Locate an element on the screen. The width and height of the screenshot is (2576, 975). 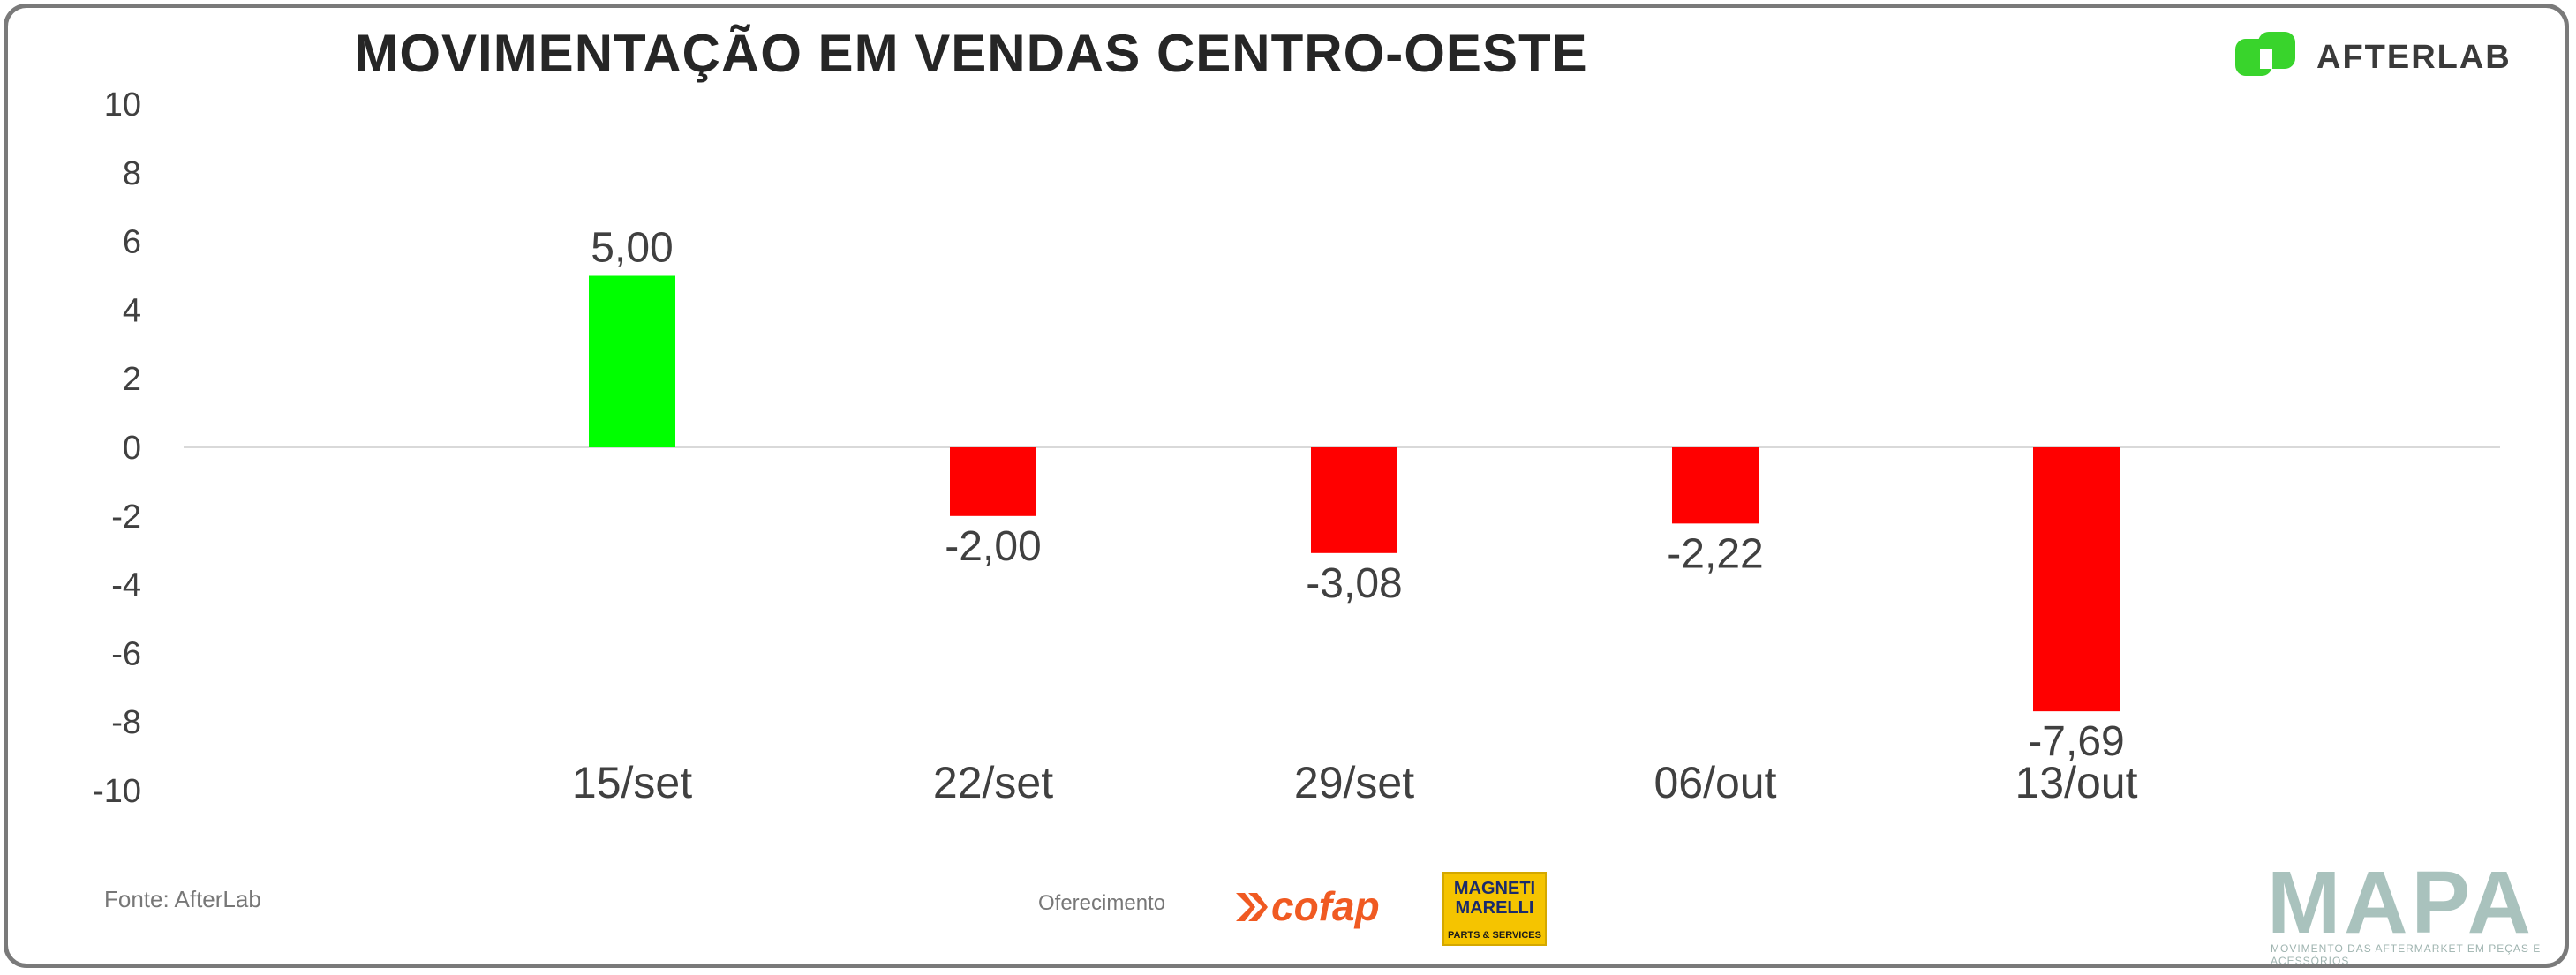
mapa-brand: MAPA is located at coordinates (2401, 902).